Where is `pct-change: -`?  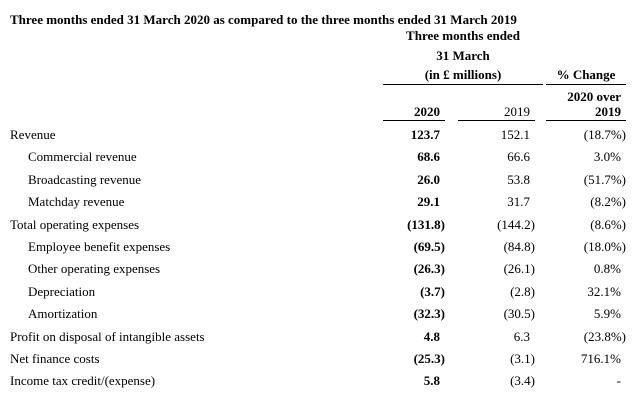
pct-change: - is located at coordinates (618, 381).